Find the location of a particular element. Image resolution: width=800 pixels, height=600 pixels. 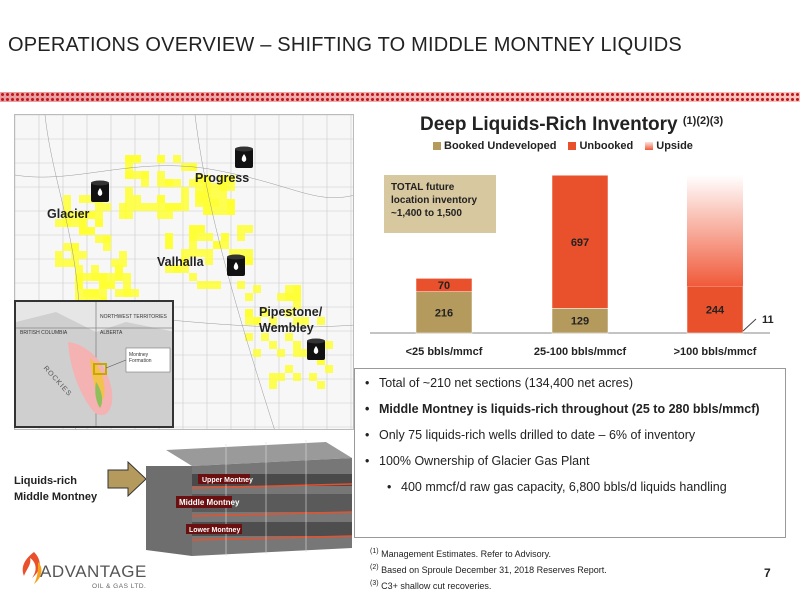

inset-map-svg is located at coordinates (94, 364).